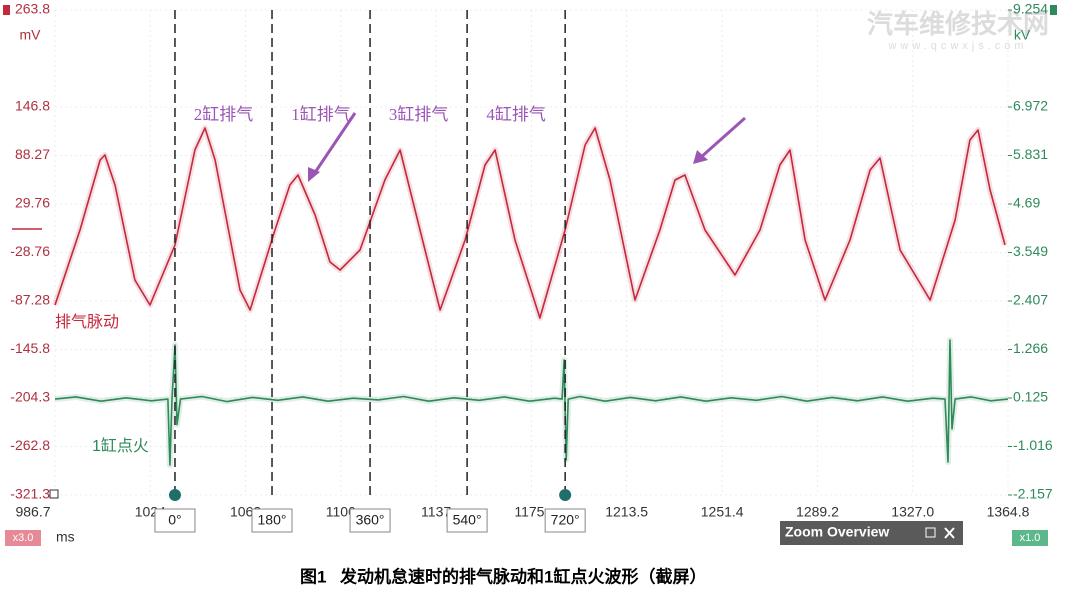 The image size is (1080, 593). Describe the element at coordinates (321, 114) in the screenshot. I see `annotation: 1缸排气` at that location.